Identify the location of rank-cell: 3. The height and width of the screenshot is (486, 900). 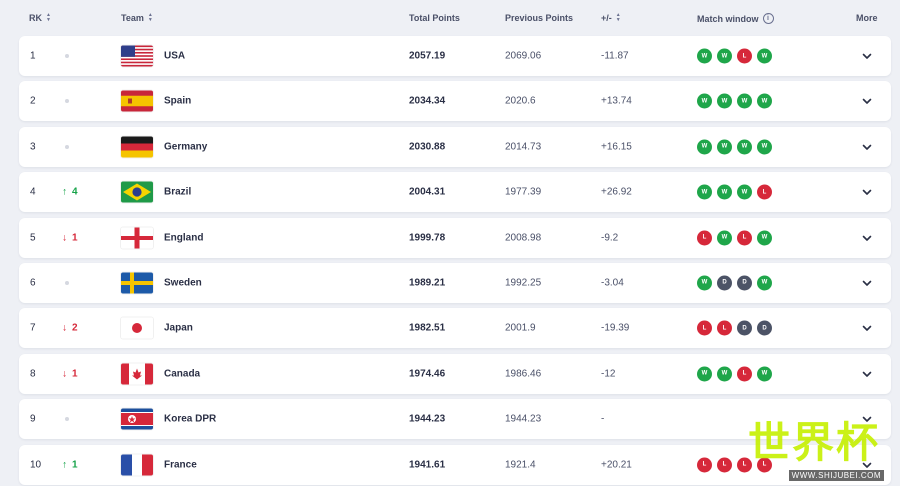
(33, 147).